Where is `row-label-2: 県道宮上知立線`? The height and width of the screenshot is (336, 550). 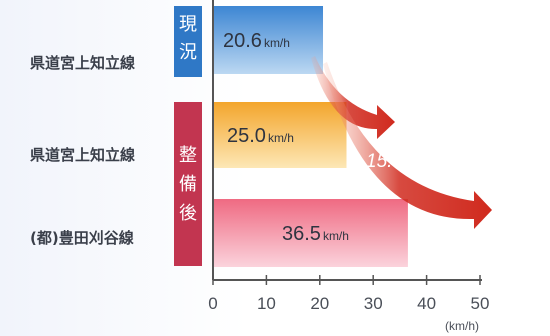
row-label-2: 県道宮上知立線 is located at coordinates (82, 155).